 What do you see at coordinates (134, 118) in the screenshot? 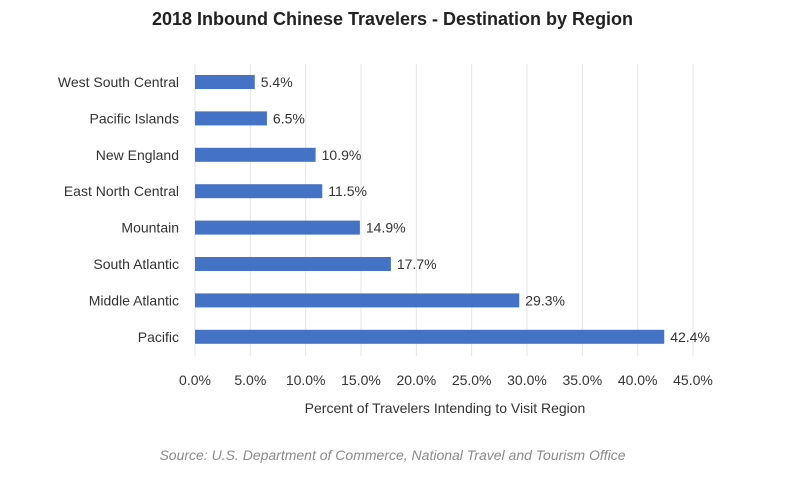
I see `category-label: Pacific Islands` at bounding box center [134, 118].